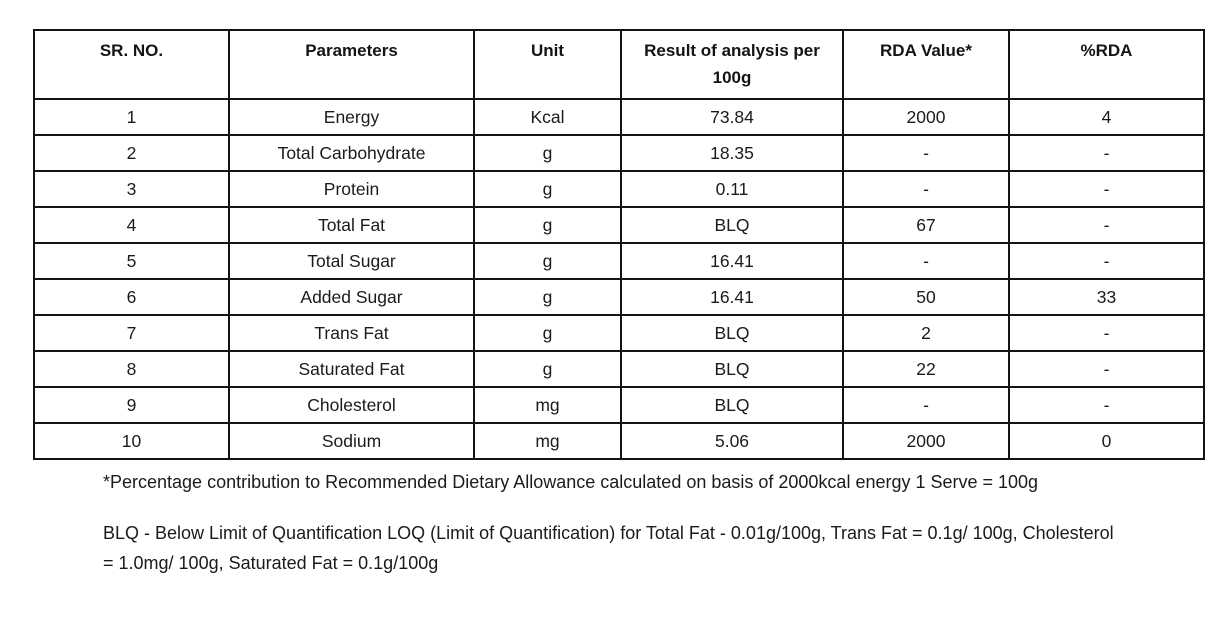 This screenshot has width=1231, height=619. I want to click on table-row: 7 Trans Fat g BLQ 2 -, so click(619, 333).